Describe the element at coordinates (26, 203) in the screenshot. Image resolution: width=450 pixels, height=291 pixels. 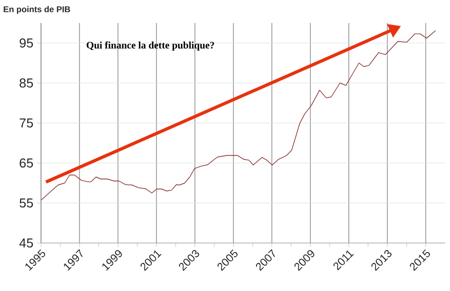
I see `y-tick-label: 55` at that location.